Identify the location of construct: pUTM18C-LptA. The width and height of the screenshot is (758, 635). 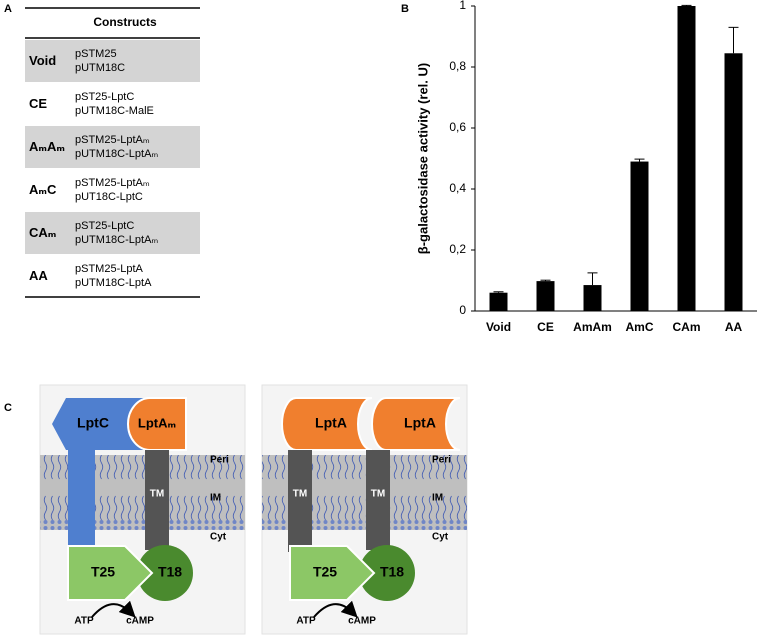
(113, 283).